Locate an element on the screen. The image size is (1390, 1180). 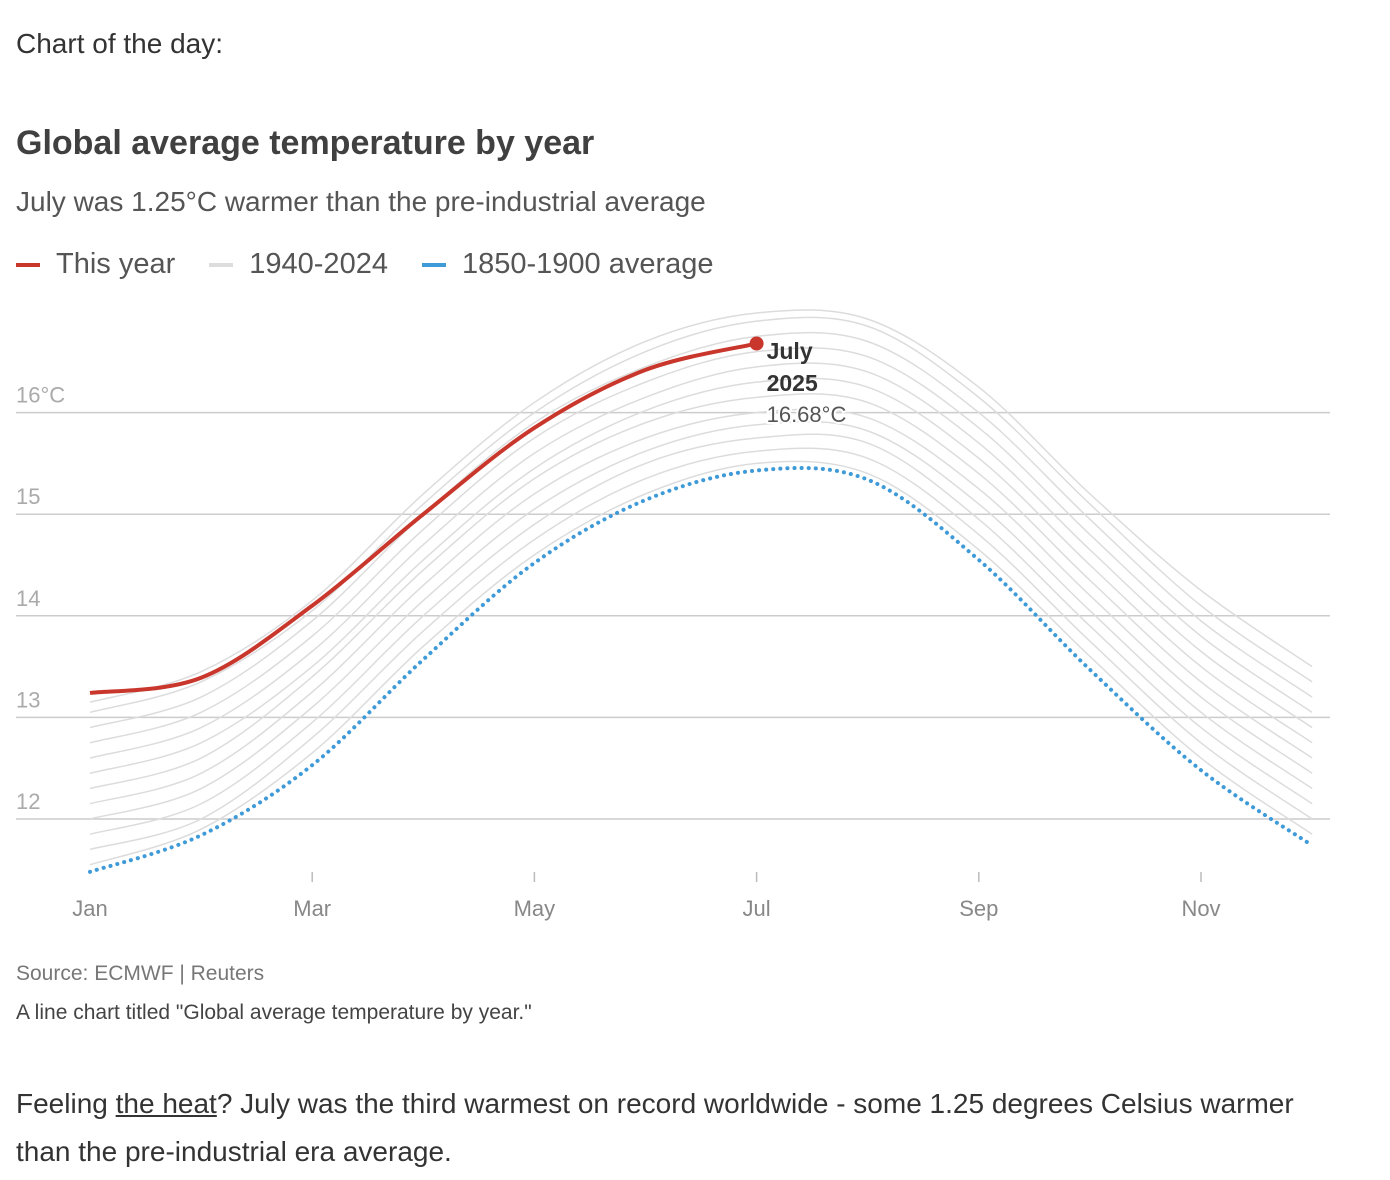
chart-title: Global average temperature by year is located at coordinates (305, 143).